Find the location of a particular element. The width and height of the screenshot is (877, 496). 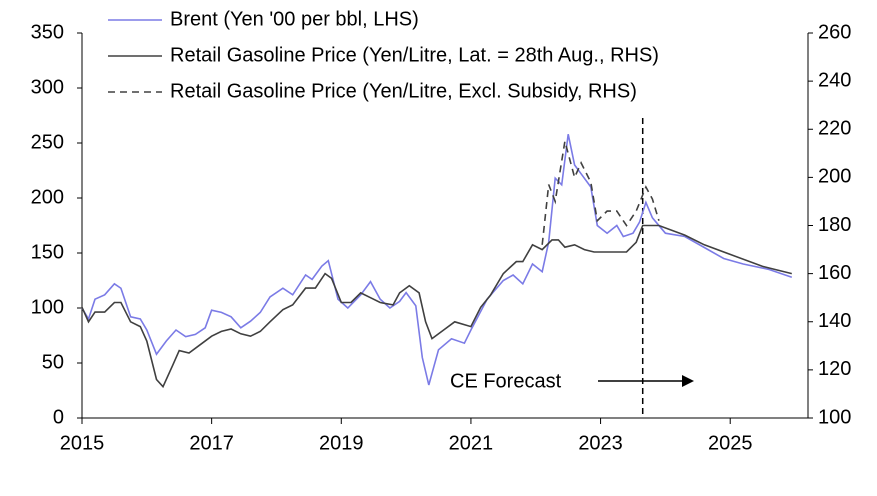

annotation: CE Forecast is located at coordinates (506, 381).